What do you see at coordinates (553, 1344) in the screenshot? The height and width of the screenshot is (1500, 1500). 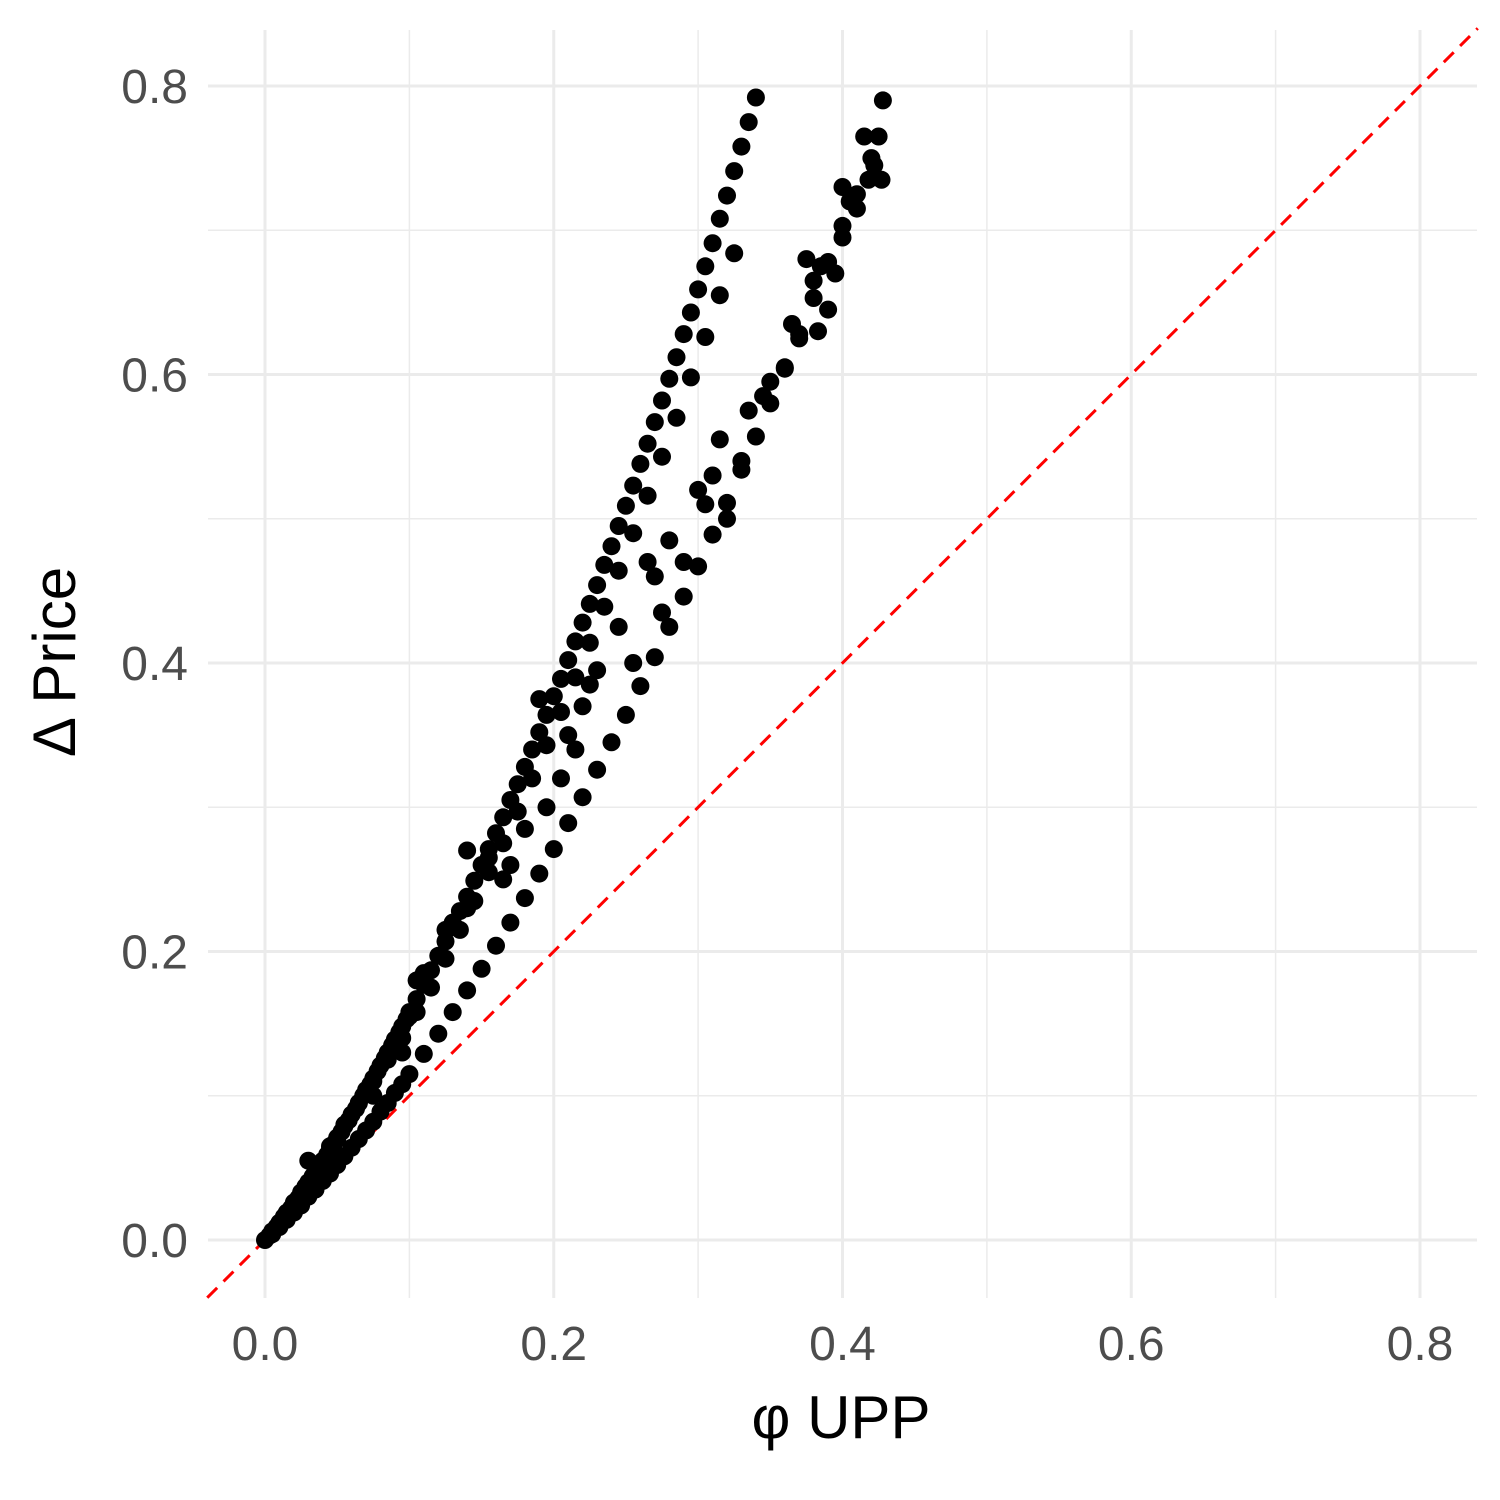 I see `x-tick-label: 0.2` at bounding box center [553, 1344].